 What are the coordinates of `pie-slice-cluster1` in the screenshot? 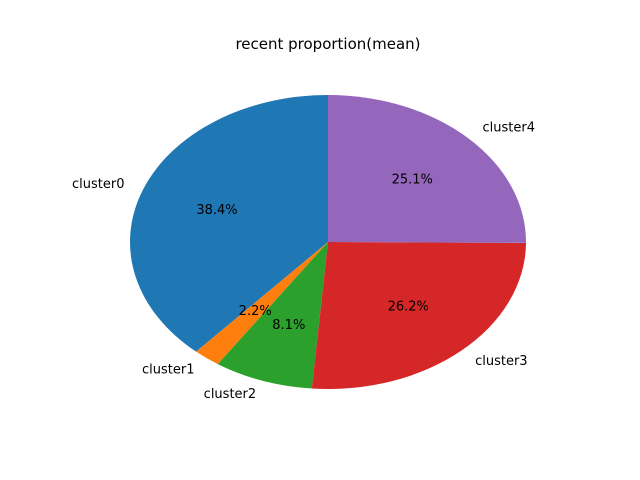 It's located at (262, 303).